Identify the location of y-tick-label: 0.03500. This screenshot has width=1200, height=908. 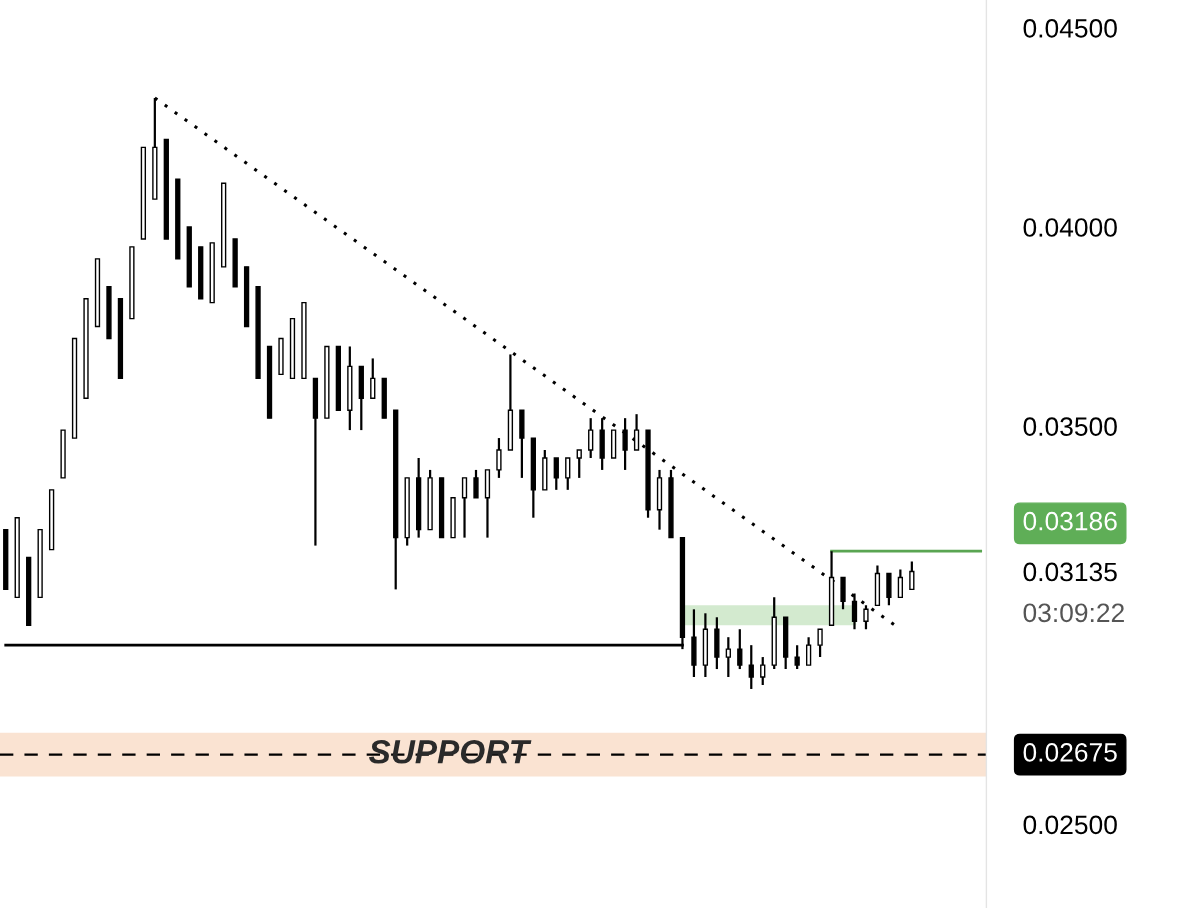
(1070, 426).